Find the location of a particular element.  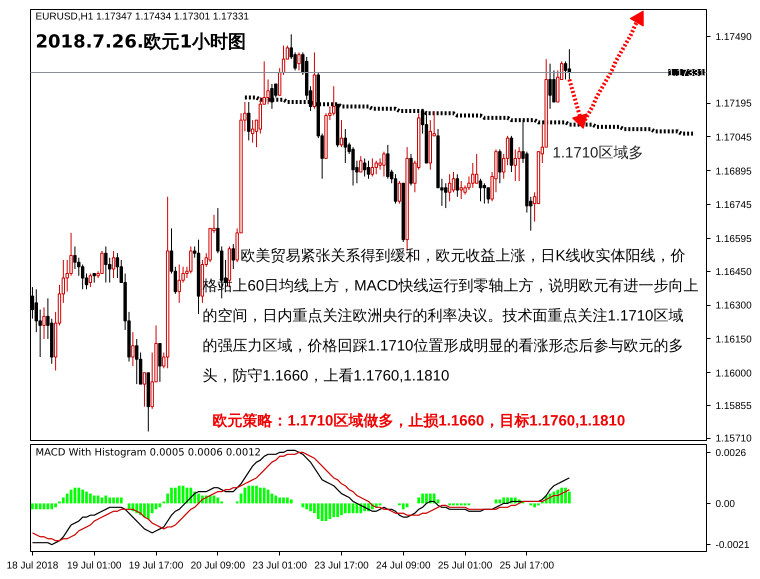

category-label: 24 Jul 09:00 is located at coordinates (403, 566).